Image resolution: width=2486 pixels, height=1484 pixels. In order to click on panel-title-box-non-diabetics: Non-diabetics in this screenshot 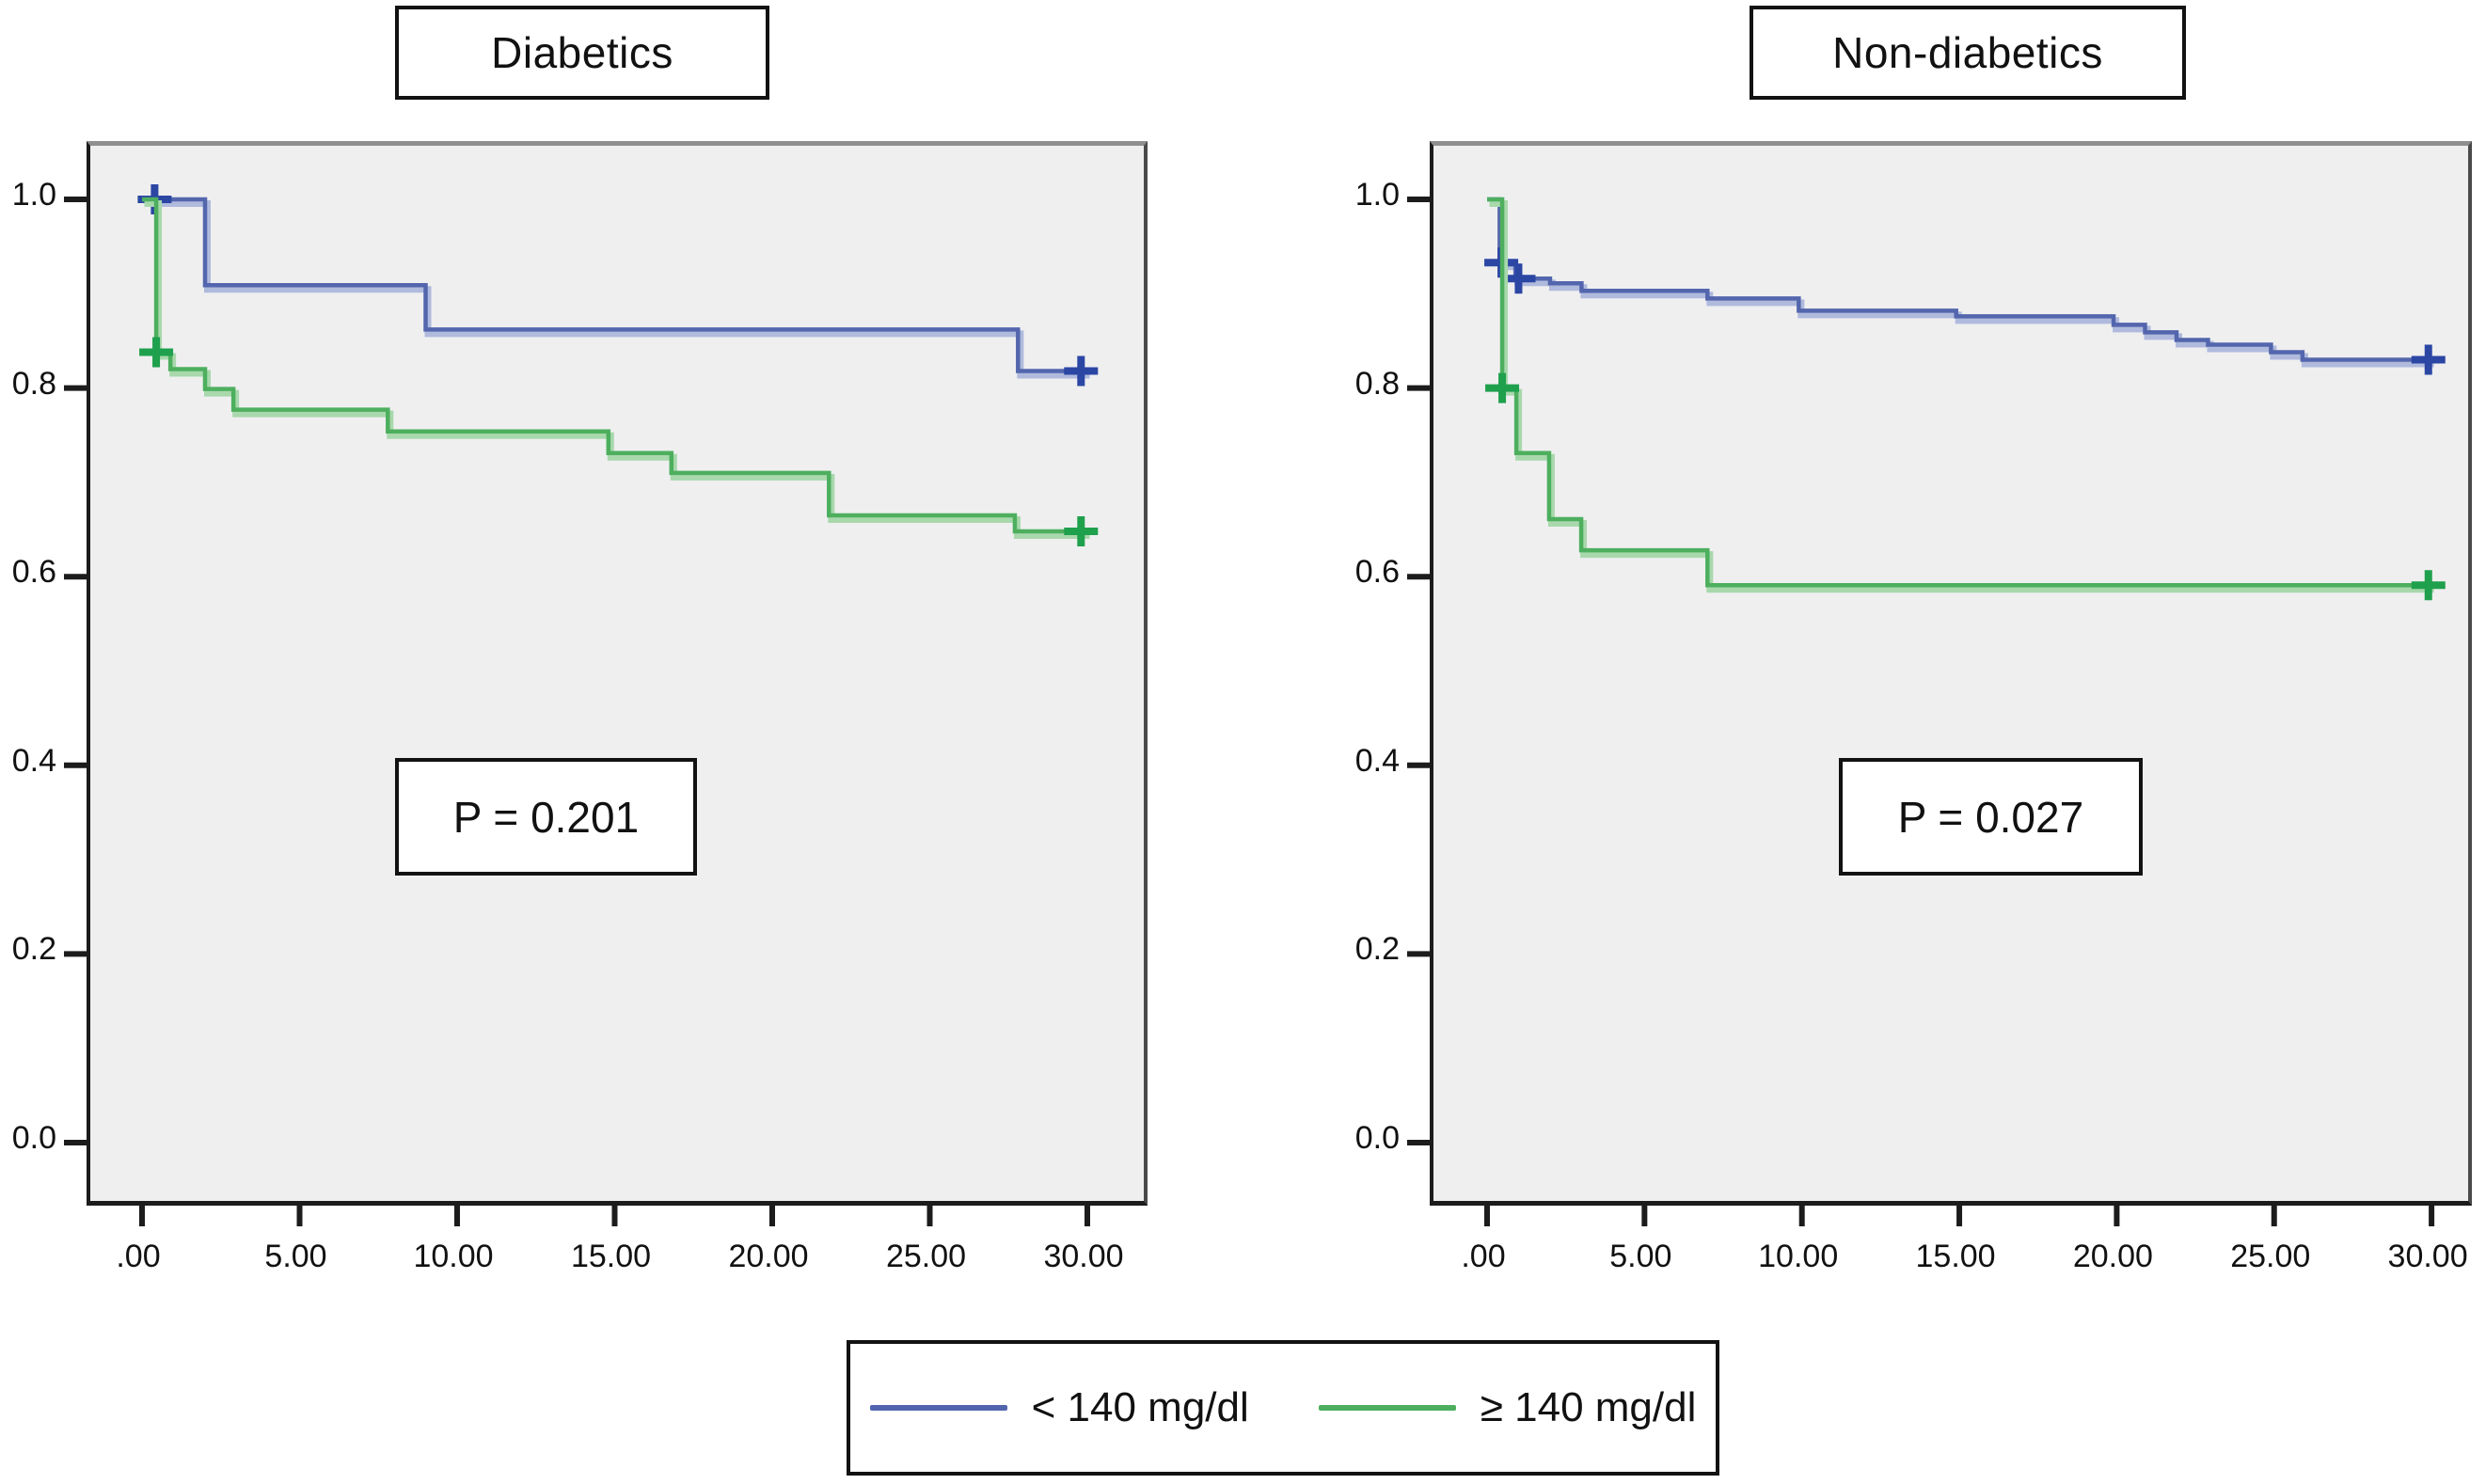, I will do `click(1968, 53)`.